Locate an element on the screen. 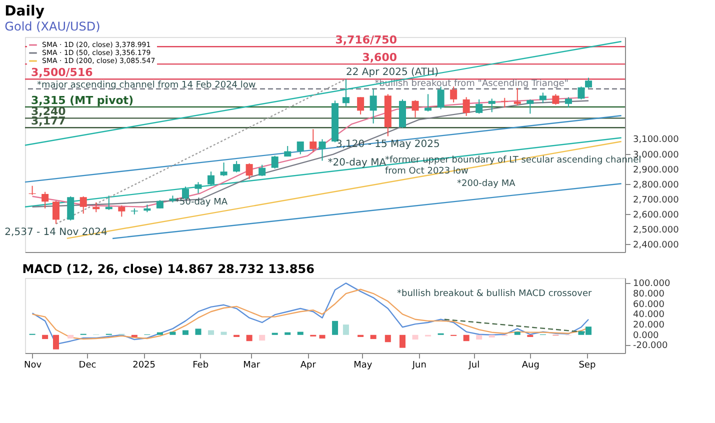 The height and width of the screenshot is (423, 715). x-tick-label: Feb is located at coordinates (200, 365).